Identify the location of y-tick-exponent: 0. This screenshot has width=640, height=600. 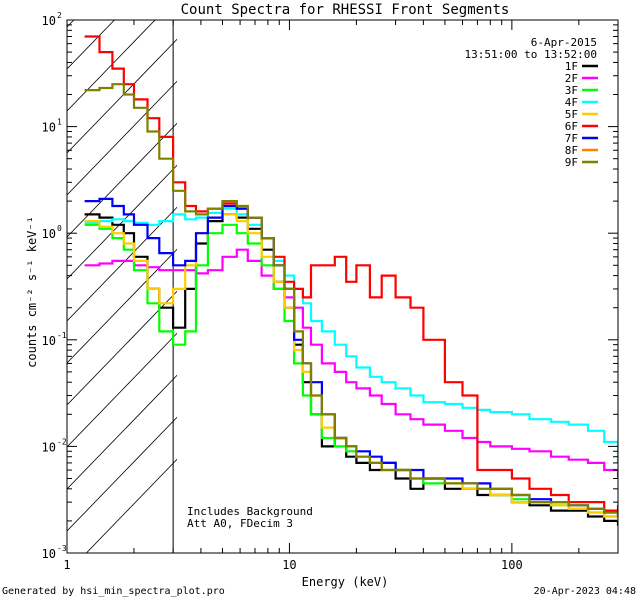
(59, 228).